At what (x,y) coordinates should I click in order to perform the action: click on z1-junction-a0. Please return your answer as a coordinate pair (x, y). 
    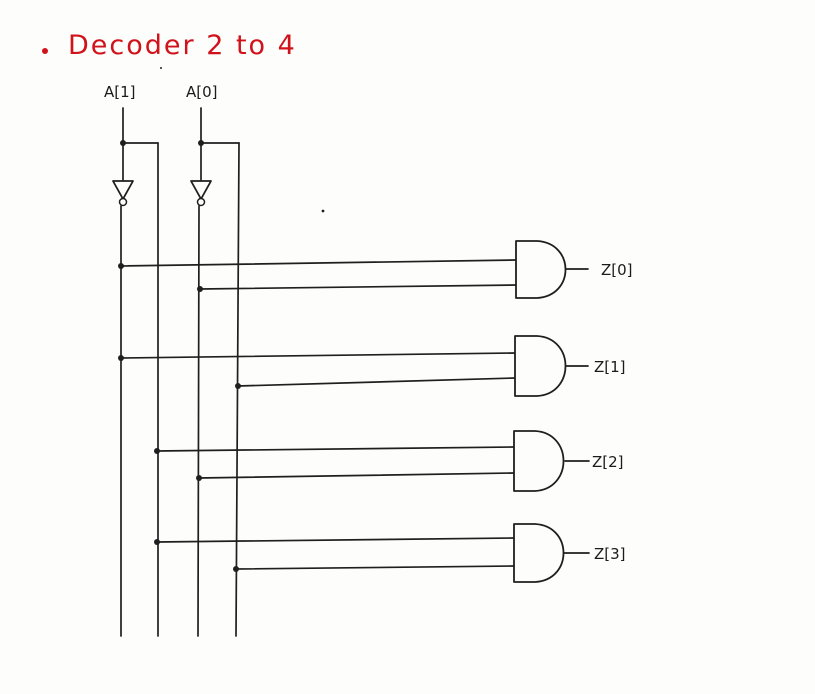
    Looking at the image, I should click on (238, 386).